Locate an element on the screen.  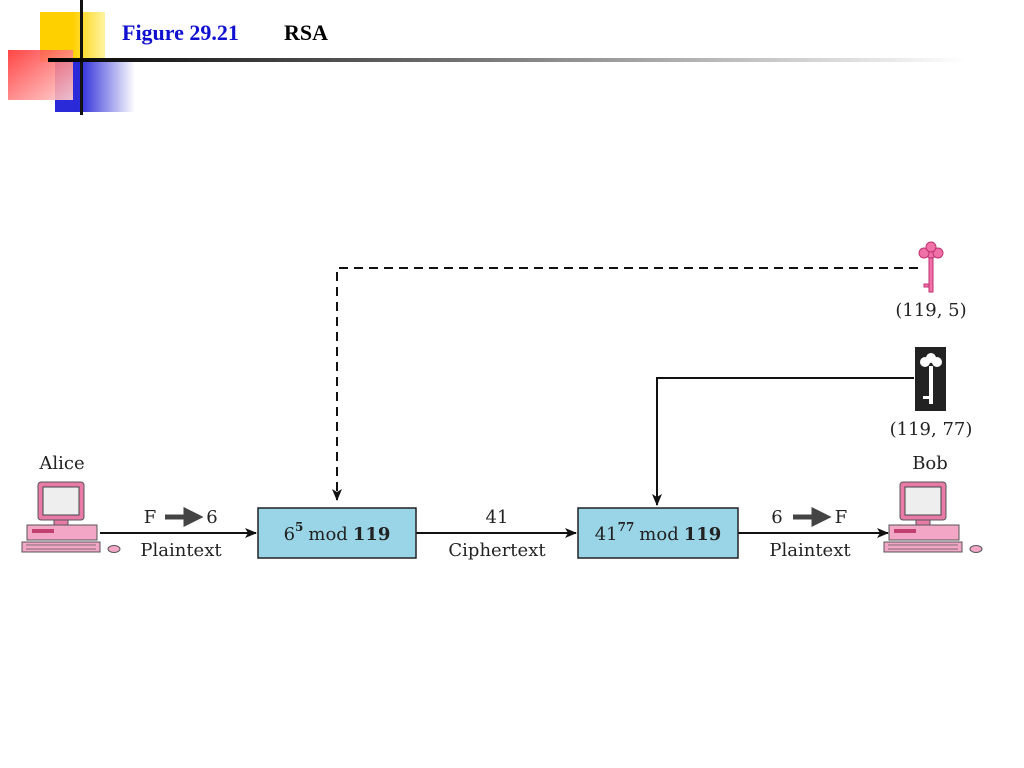
bob-computer is located at coordinates (933, 517).